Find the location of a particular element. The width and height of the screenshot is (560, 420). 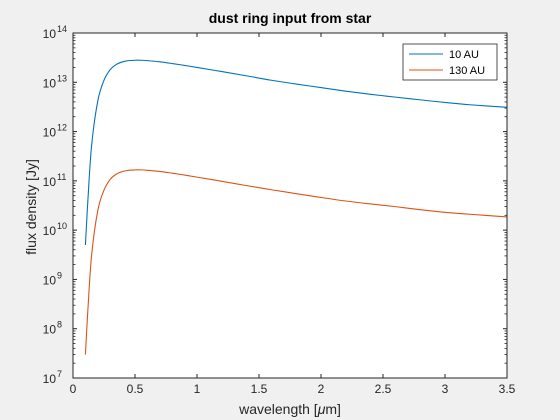

x-tick: 3.5 is located at coordinates (507, 214).